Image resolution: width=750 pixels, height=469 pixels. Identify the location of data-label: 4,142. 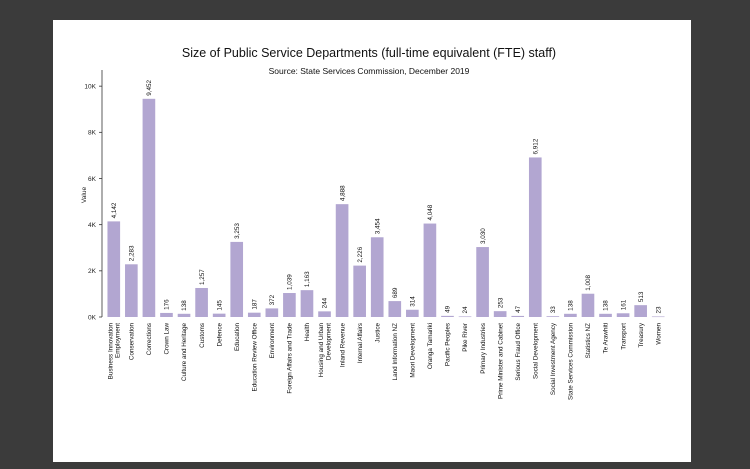
(114, 210).